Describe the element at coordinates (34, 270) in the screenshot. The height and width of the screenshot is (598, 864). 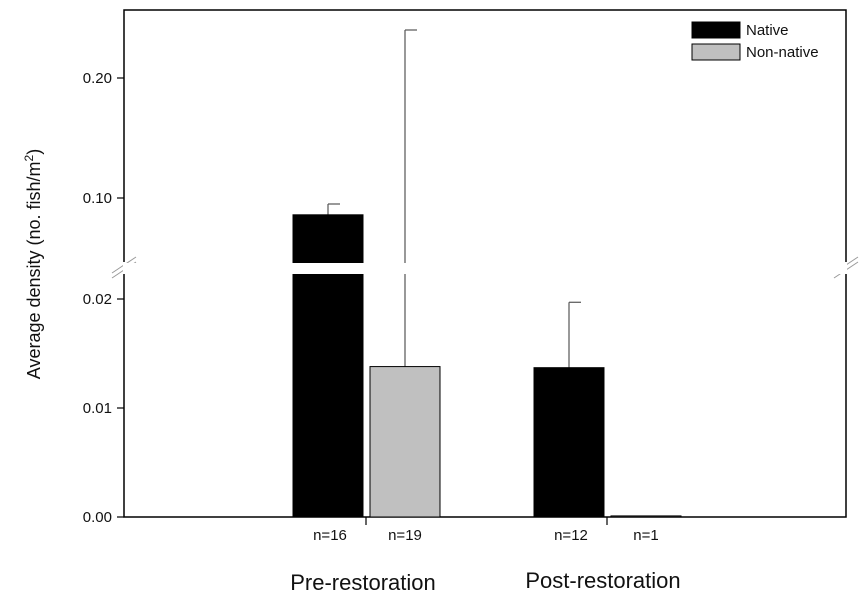
I see `y-axis-title-main: Average density (no. fish/m` at that location.